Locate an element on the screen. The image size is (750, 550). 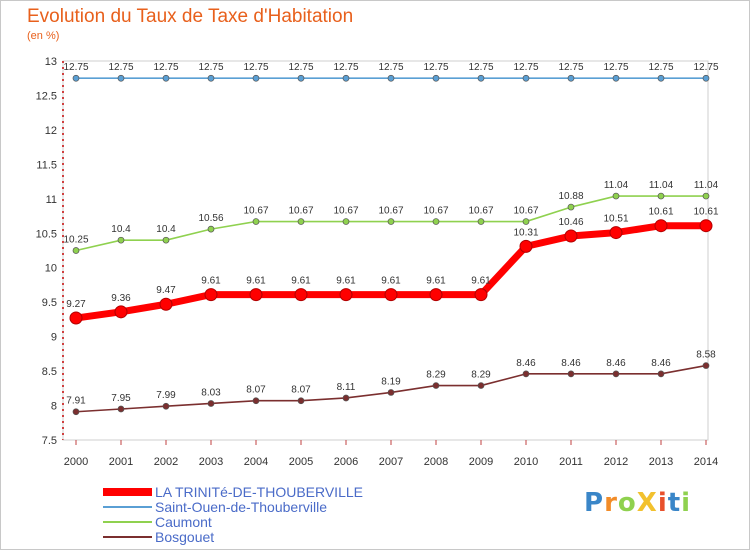
legend-label: Bosgouet is located at coordinates (184, 537).